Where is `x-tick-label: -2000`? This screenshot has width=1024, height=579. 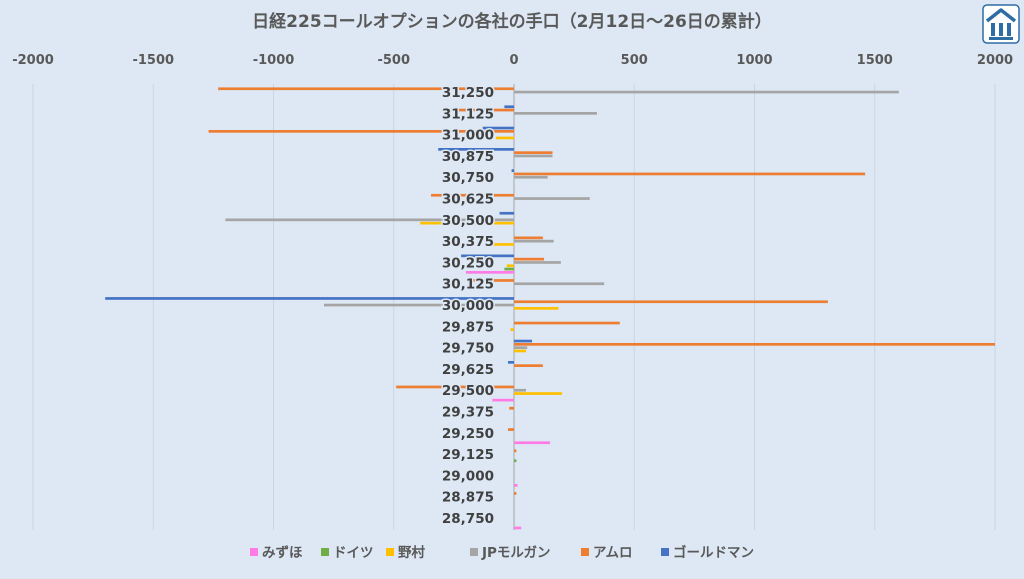
x-tick-label: -2000 is located at coordinates (33, 60).